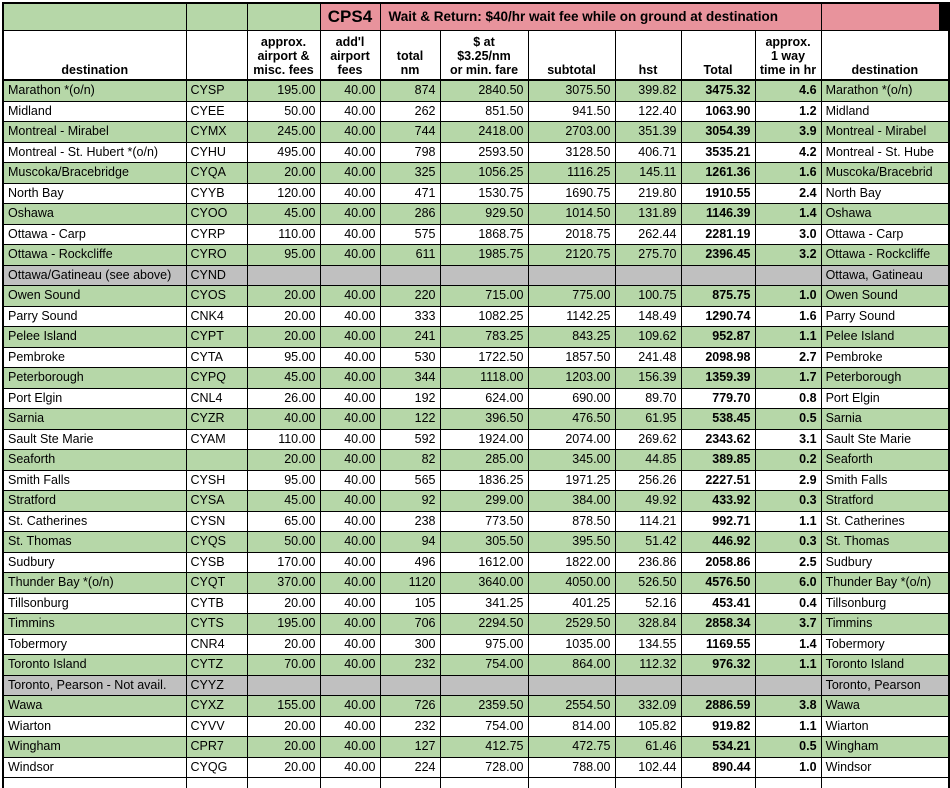 This screenshot has height=788, width=950. Describe the element at coordinates (484, 624) in the screenshot. I see `cell-fare: 2294.50` at that location.